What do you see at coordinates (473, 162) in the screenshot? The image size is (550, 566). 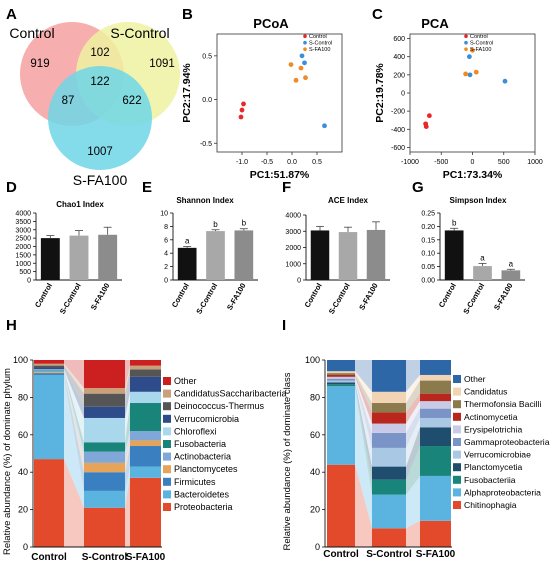 I see `pca-x-tick-label: 0` at bounding box center [473, 162].